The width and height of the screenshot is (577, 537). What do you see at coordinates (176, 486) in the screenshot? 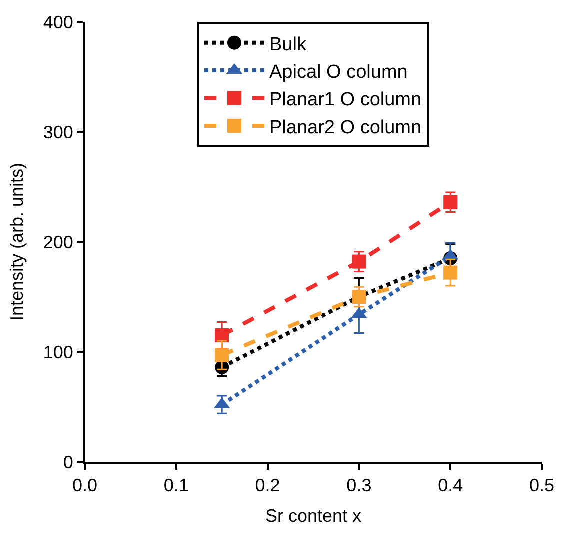
I see `x-tick-label: 0.1` at bounding box center [176, 486].